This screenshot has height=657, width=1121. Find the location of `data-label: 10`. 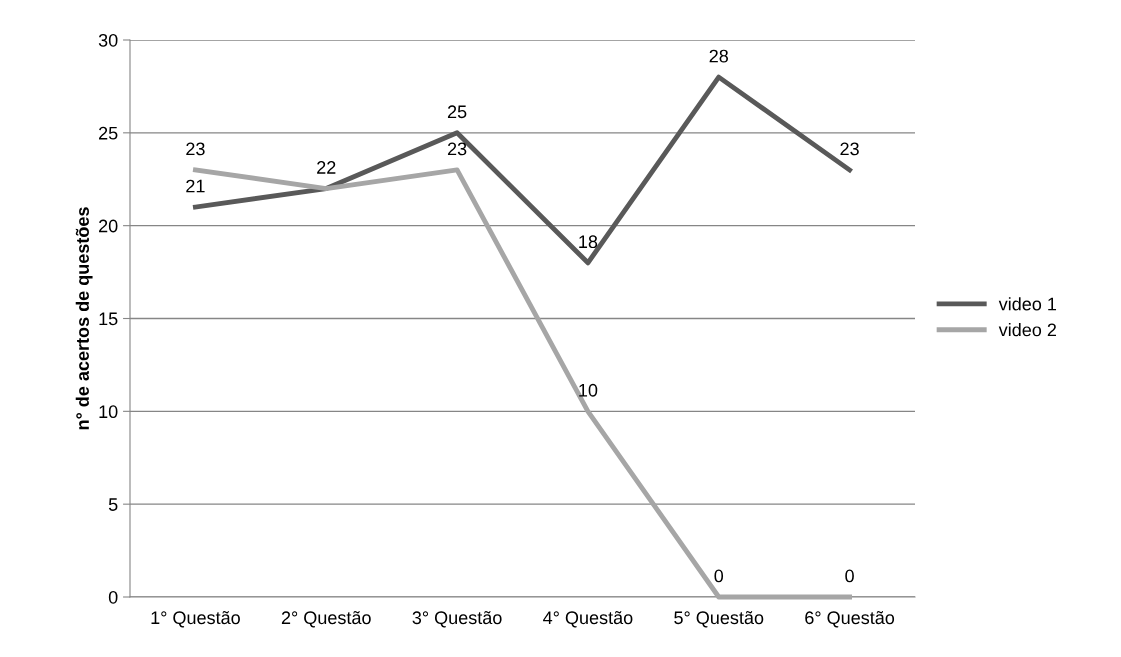

data-label: 10 is located at coordinates (588, 390).